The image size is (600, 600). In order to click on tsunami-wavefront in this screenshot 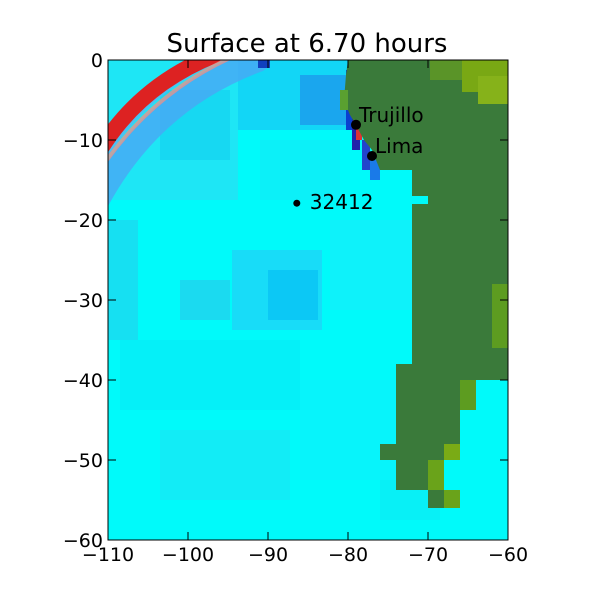, I will do `click(189, 133)`.